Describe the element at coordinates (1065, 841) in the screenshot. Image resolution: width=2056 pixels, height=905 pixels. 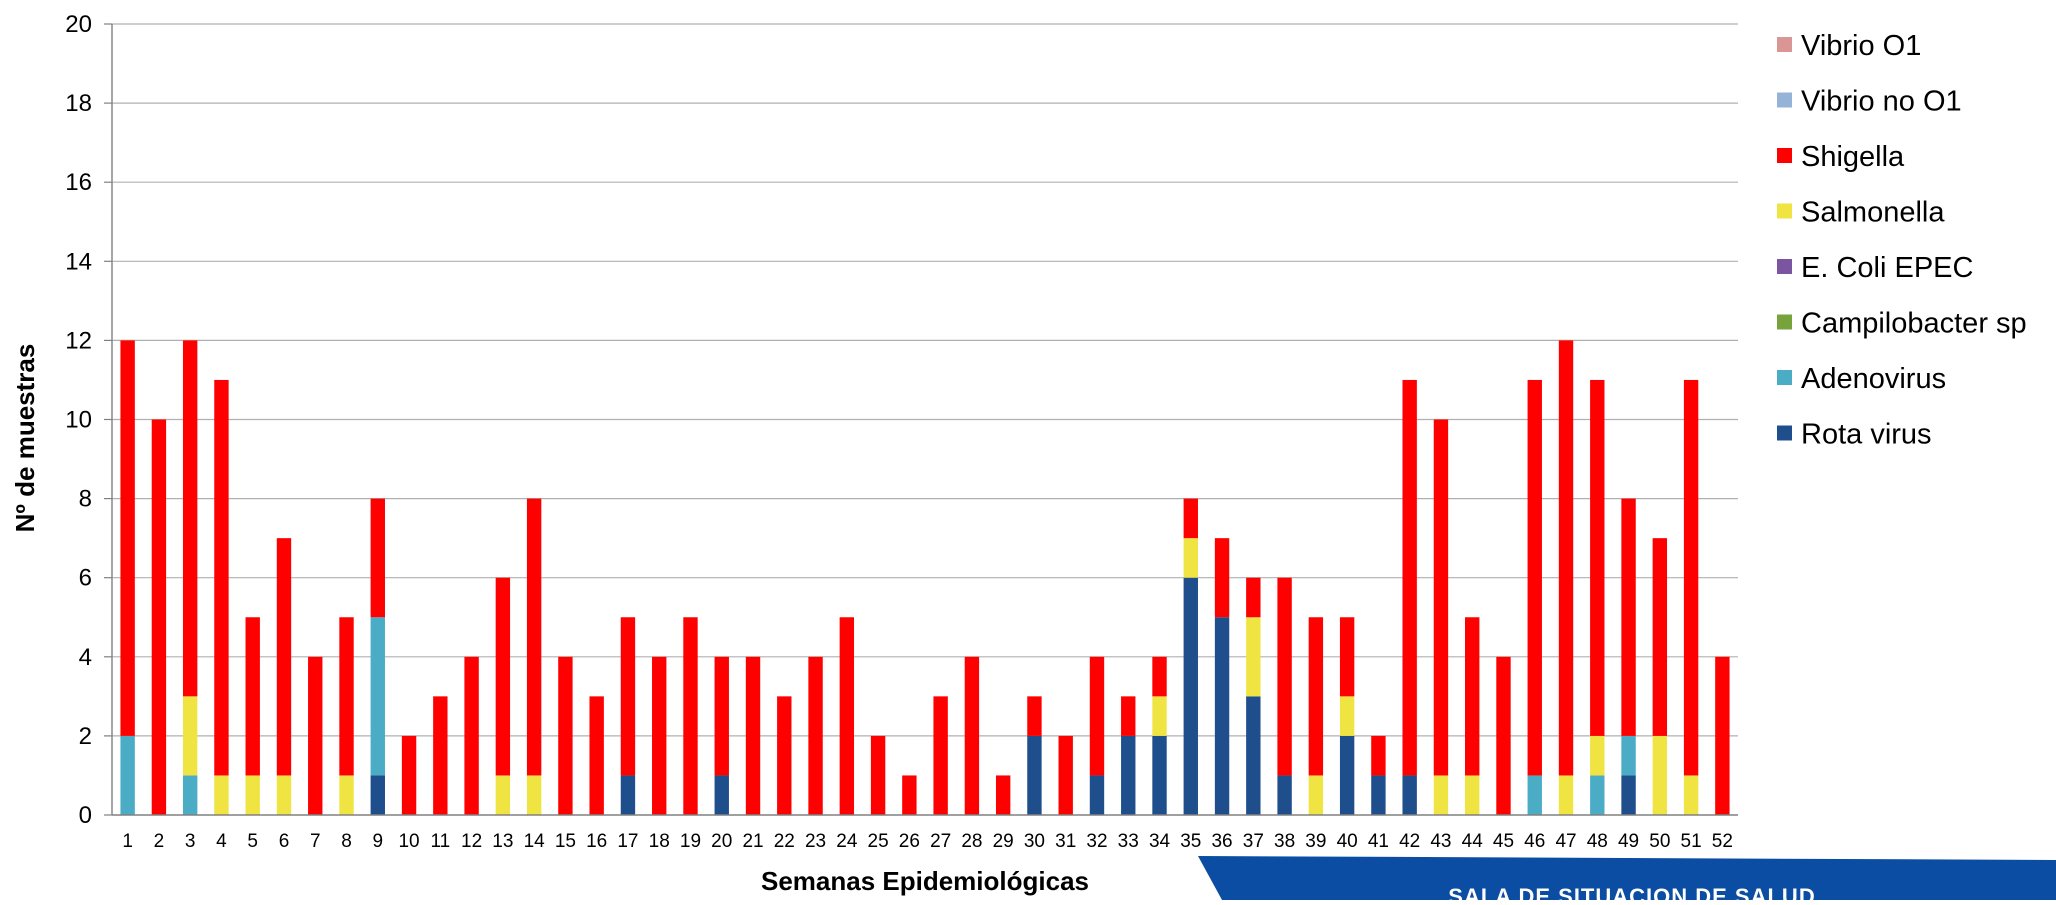
I see `x-tick-label: 31` at that location.